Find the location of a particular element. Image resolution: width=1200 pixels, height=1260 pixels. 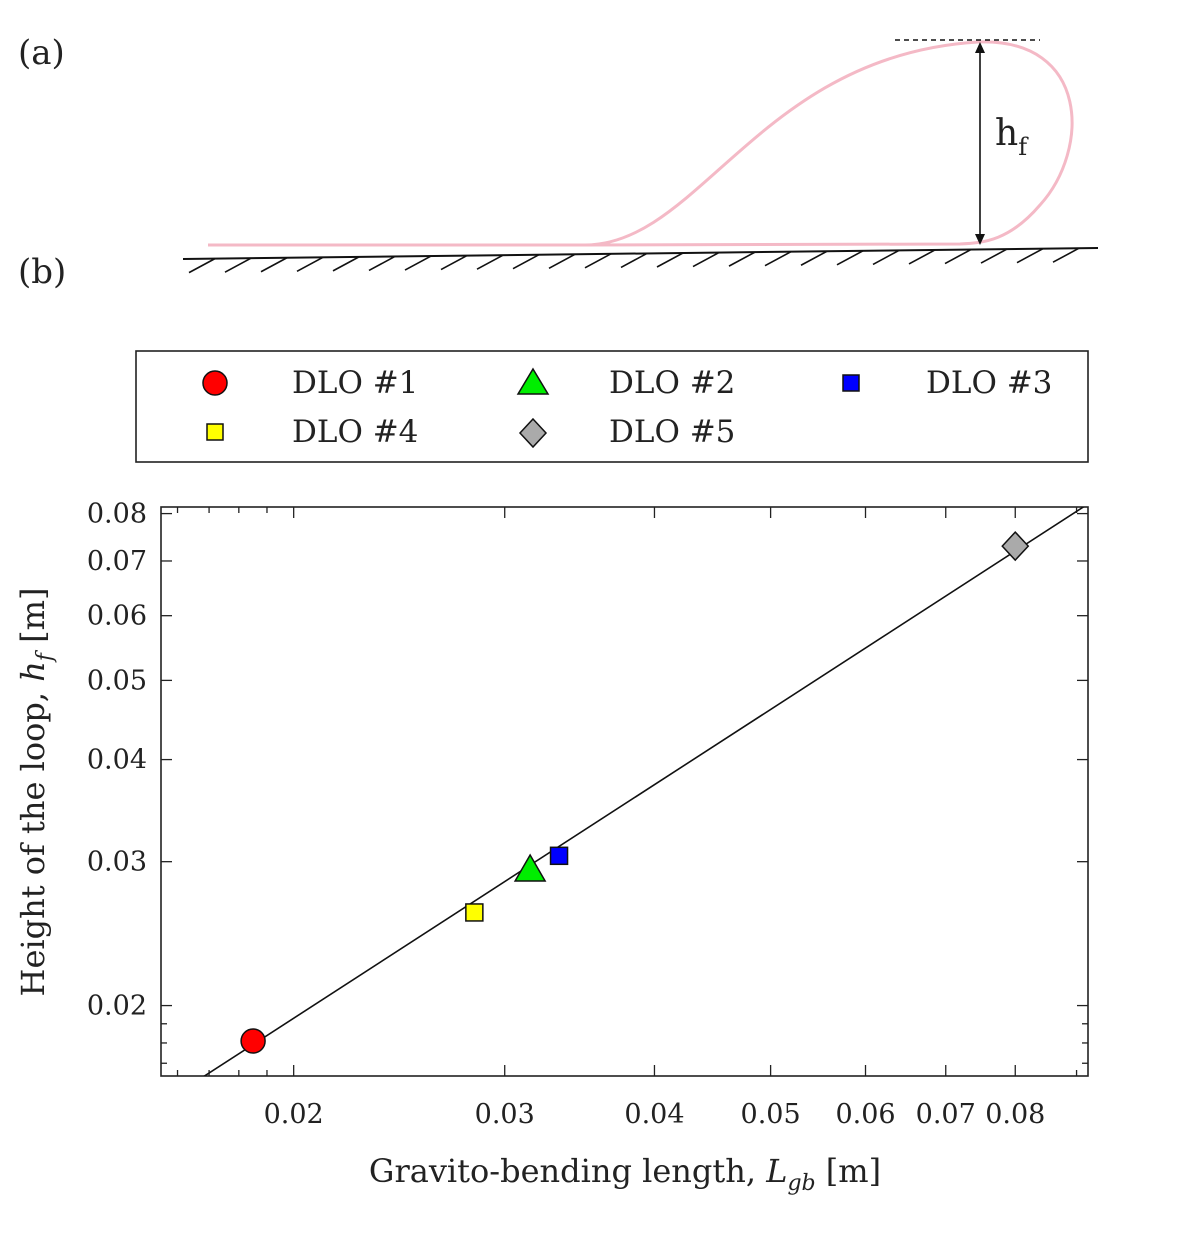

legend-label-dlo5: DLO #5 is located at coordinates (672, 432).